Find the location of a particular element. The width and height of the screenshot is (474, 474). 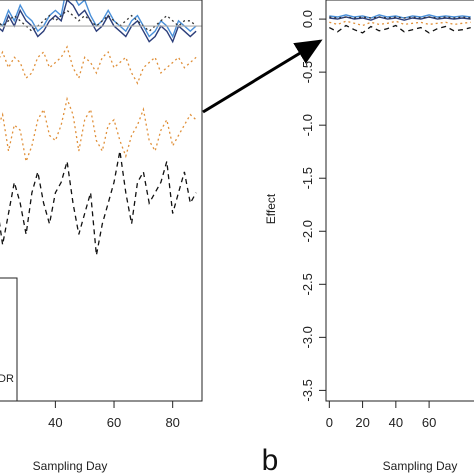

y-tick-label: -2.5 is located at coordinates (307, 284).